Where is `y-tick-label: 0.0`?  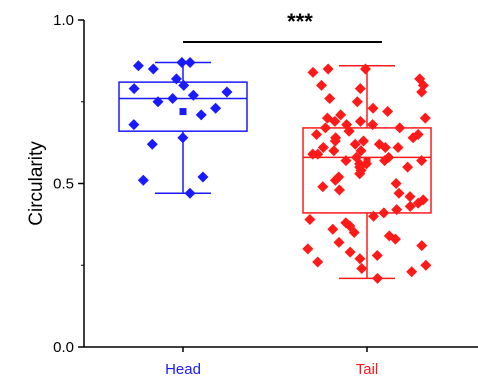
y-tick-label: 0.0 is located at coordinates (63, 347).